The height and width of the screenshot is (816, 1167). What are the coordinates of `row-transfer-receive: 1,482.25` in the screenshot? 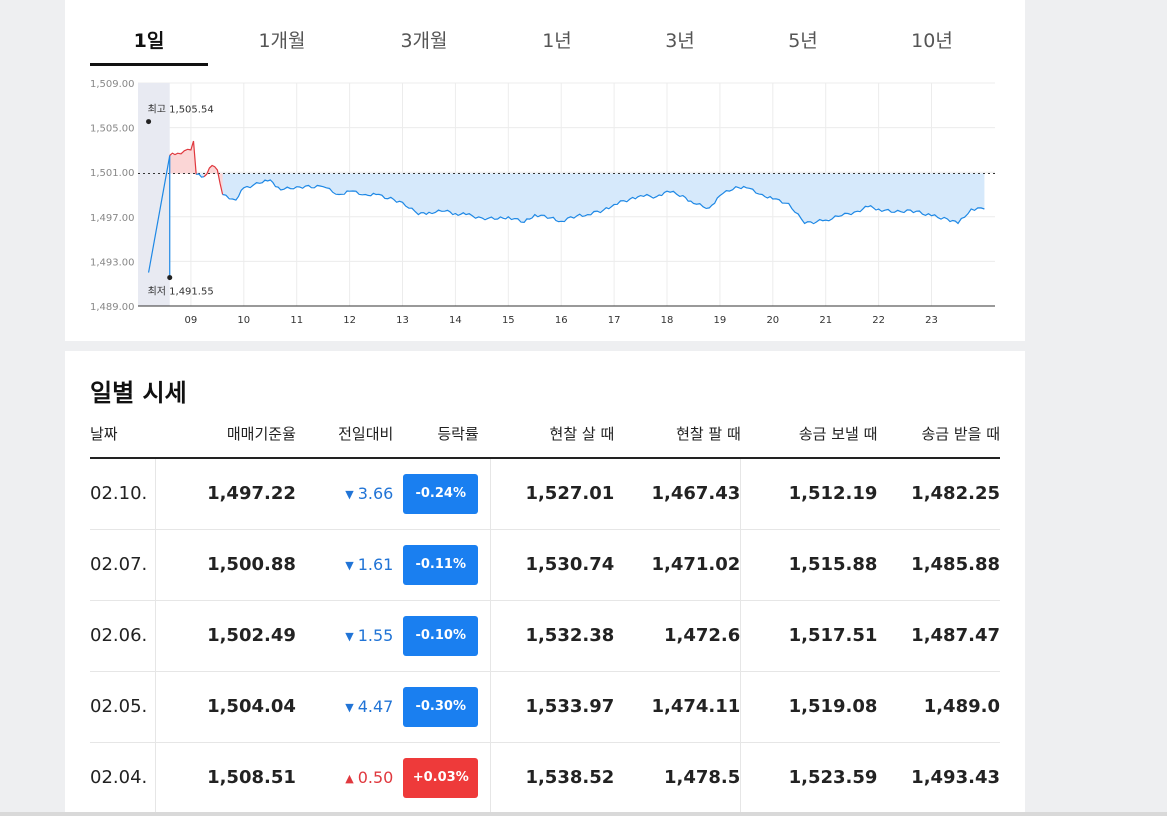 It's located at (938, 494).